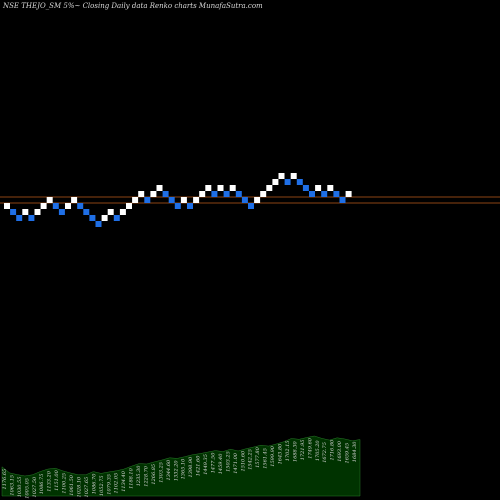 This screenshot has width=500, height=500. Describe the element at coordinates (94, 483) in the screenshot. I see `volume-label: 1086.70` at that location.